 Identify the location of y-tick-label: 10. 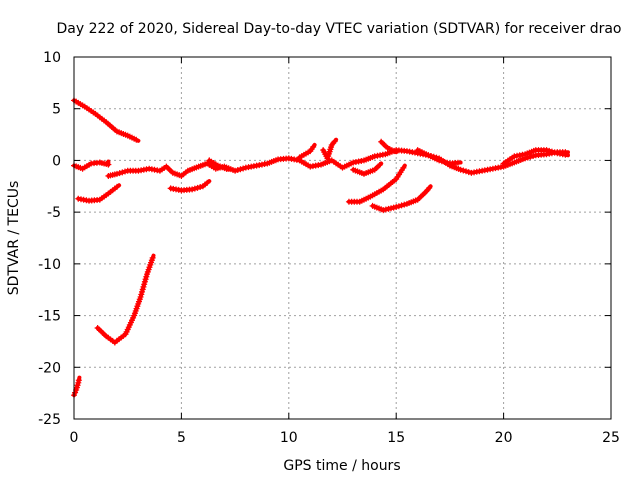
(52, 58).